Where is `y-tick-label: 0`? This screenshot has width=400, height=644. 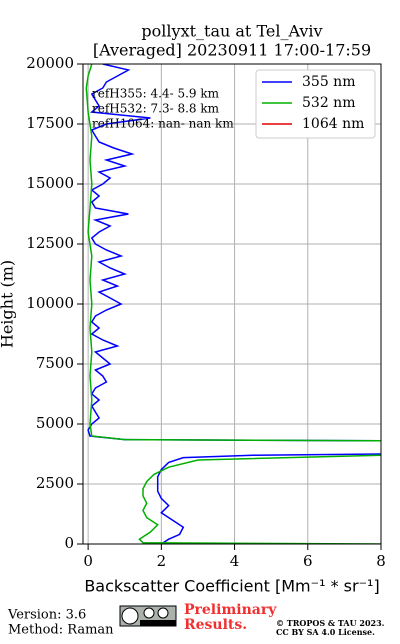 y-tick-label: 0 is located at coordinates (69, 543).